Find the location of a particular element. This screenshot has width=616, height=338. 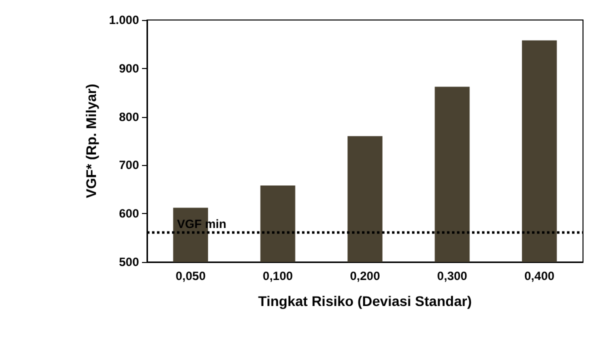

x-axis-title: Tingkat Risiko (Deviasi Standar) is located at coordinates (365, 301).